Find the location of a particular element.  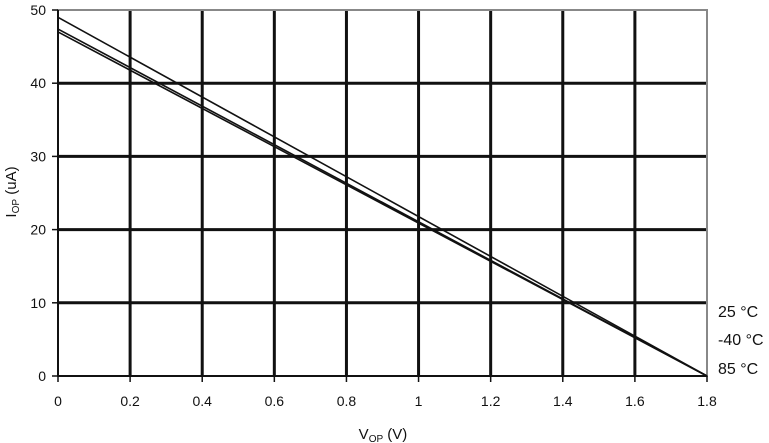

x-tick-label: 1 is located at coordinates (419, 401).